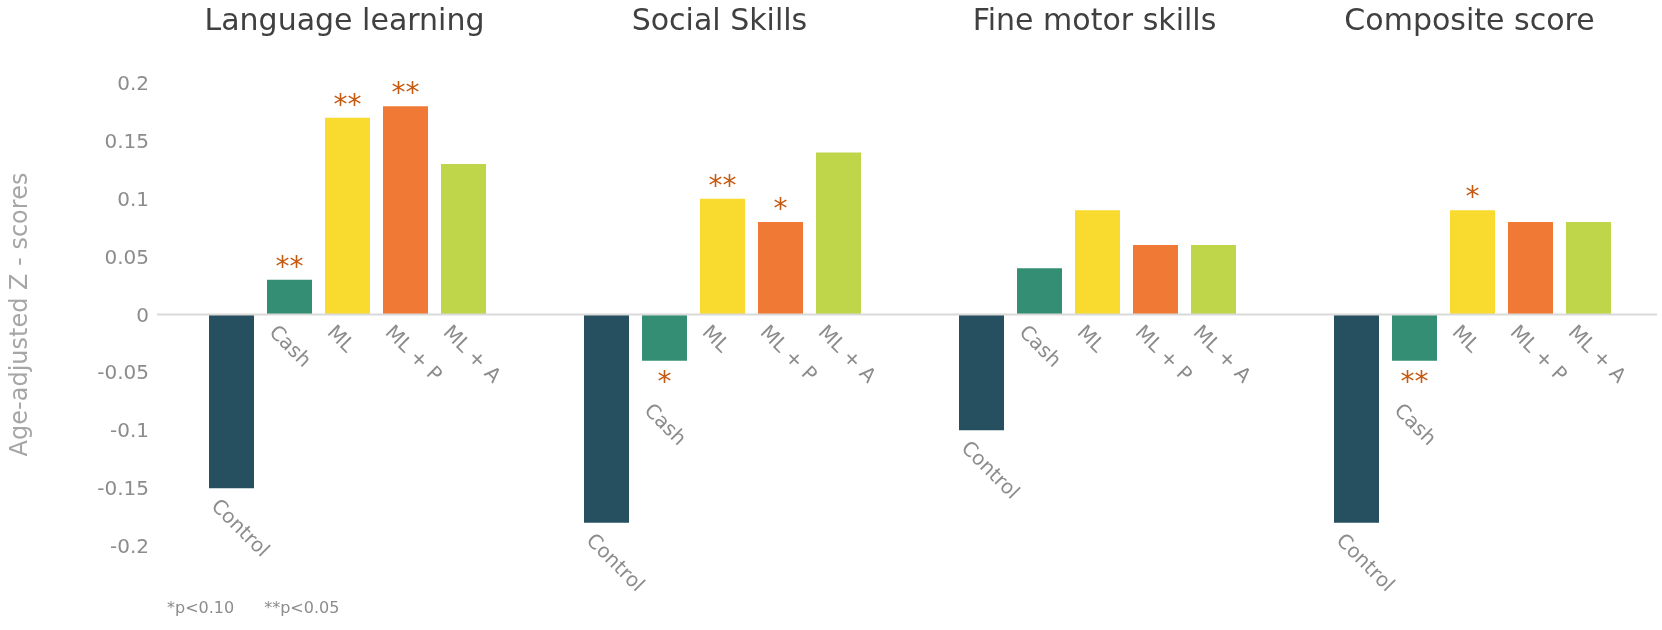 The image size is (1662, 630). Describe the element at coordinates (201, 607) in the screenshot. I see `text: *p<0.10` at that location.